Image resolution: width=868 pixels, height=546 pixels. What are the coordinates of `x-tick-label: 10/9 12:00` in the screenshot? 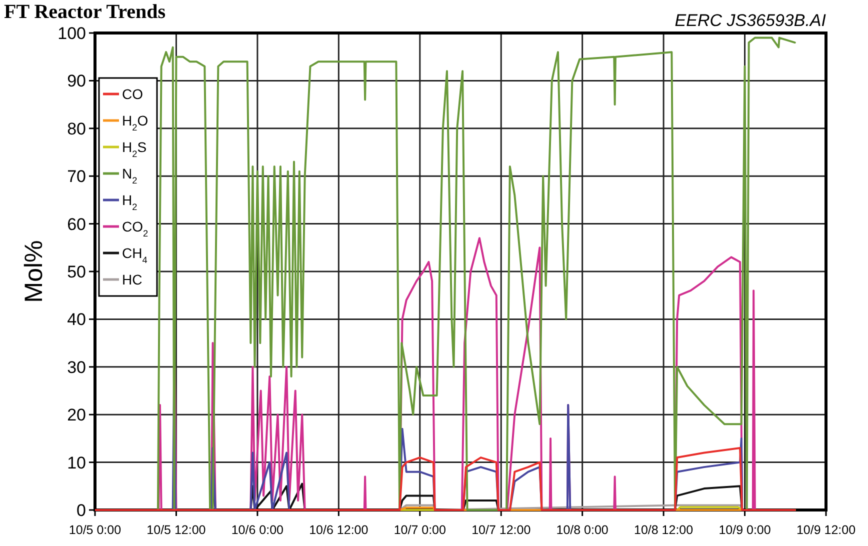 It's located at (826, 530).